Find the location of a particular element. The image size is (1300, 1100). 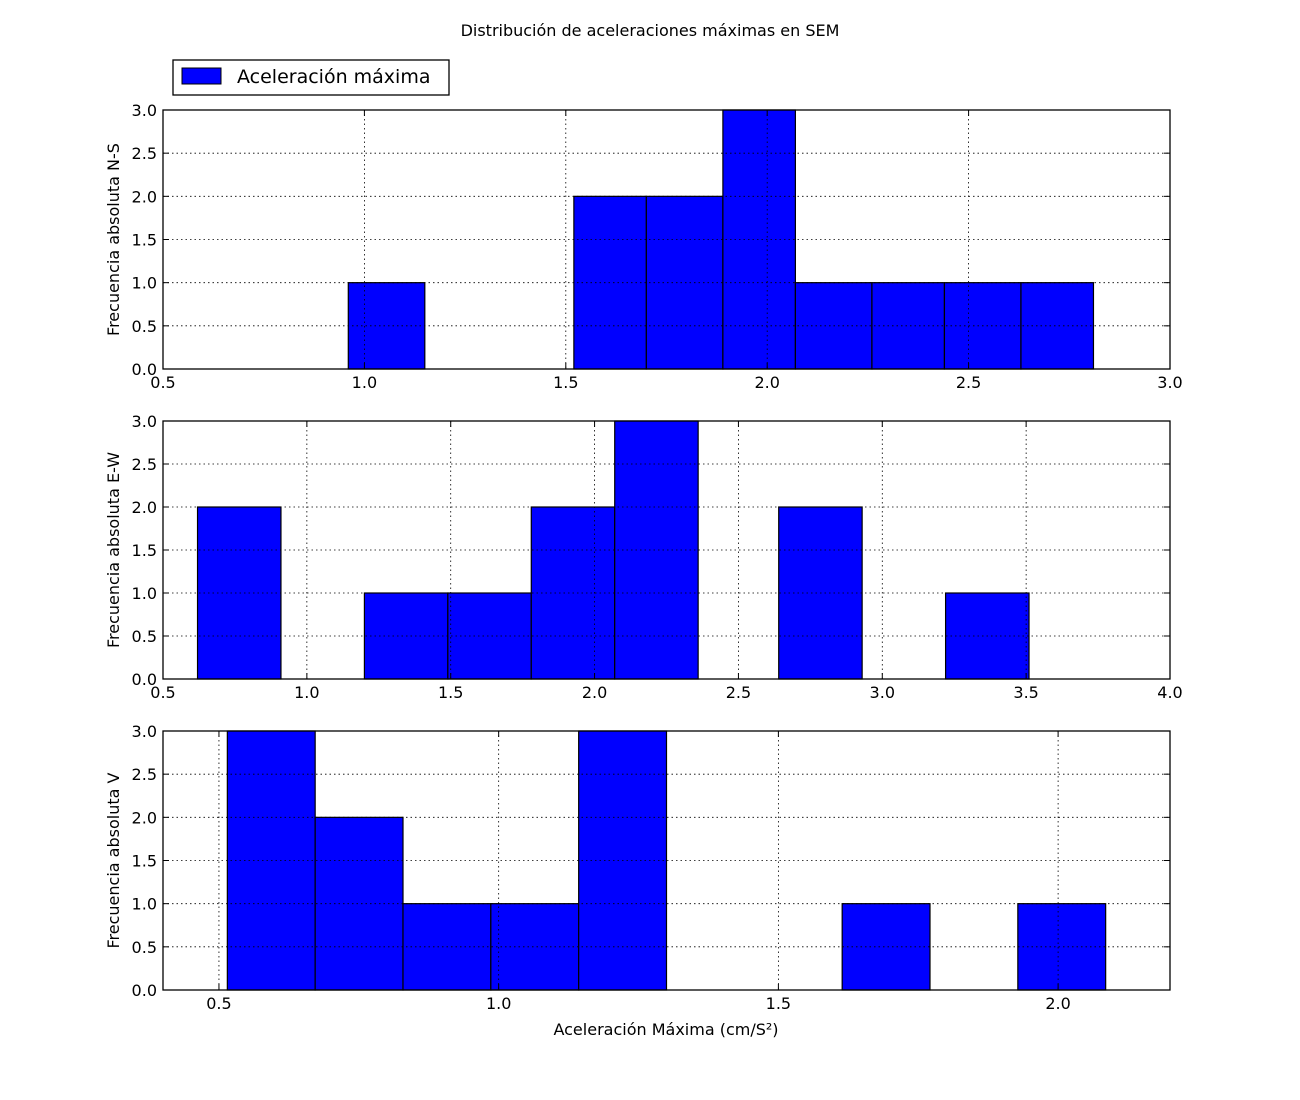

x-tick-label: 3.5 is located at coordinates (1025, 692).